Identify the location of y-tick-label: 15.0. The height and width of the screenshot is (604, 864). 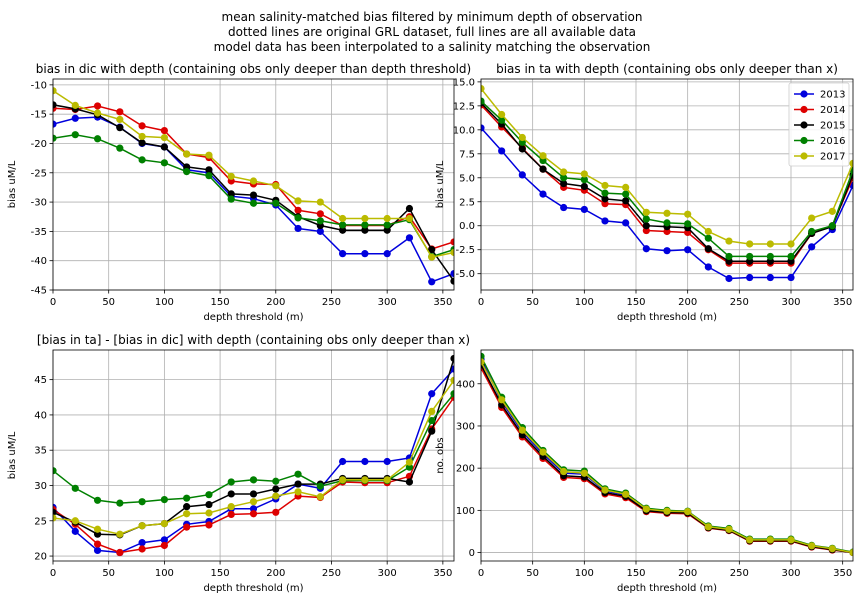
(464, 82).